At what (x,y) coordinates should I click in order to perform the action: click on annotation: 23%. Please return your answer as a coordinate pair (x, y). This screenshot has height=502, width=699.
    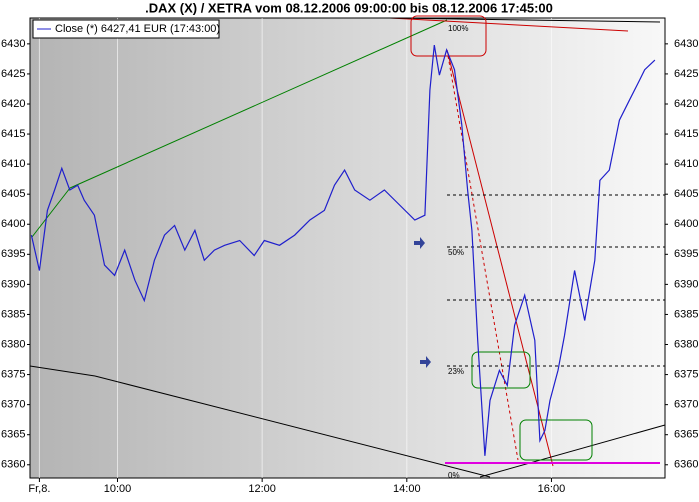
    Looking at the image, I should click on (456, 371).